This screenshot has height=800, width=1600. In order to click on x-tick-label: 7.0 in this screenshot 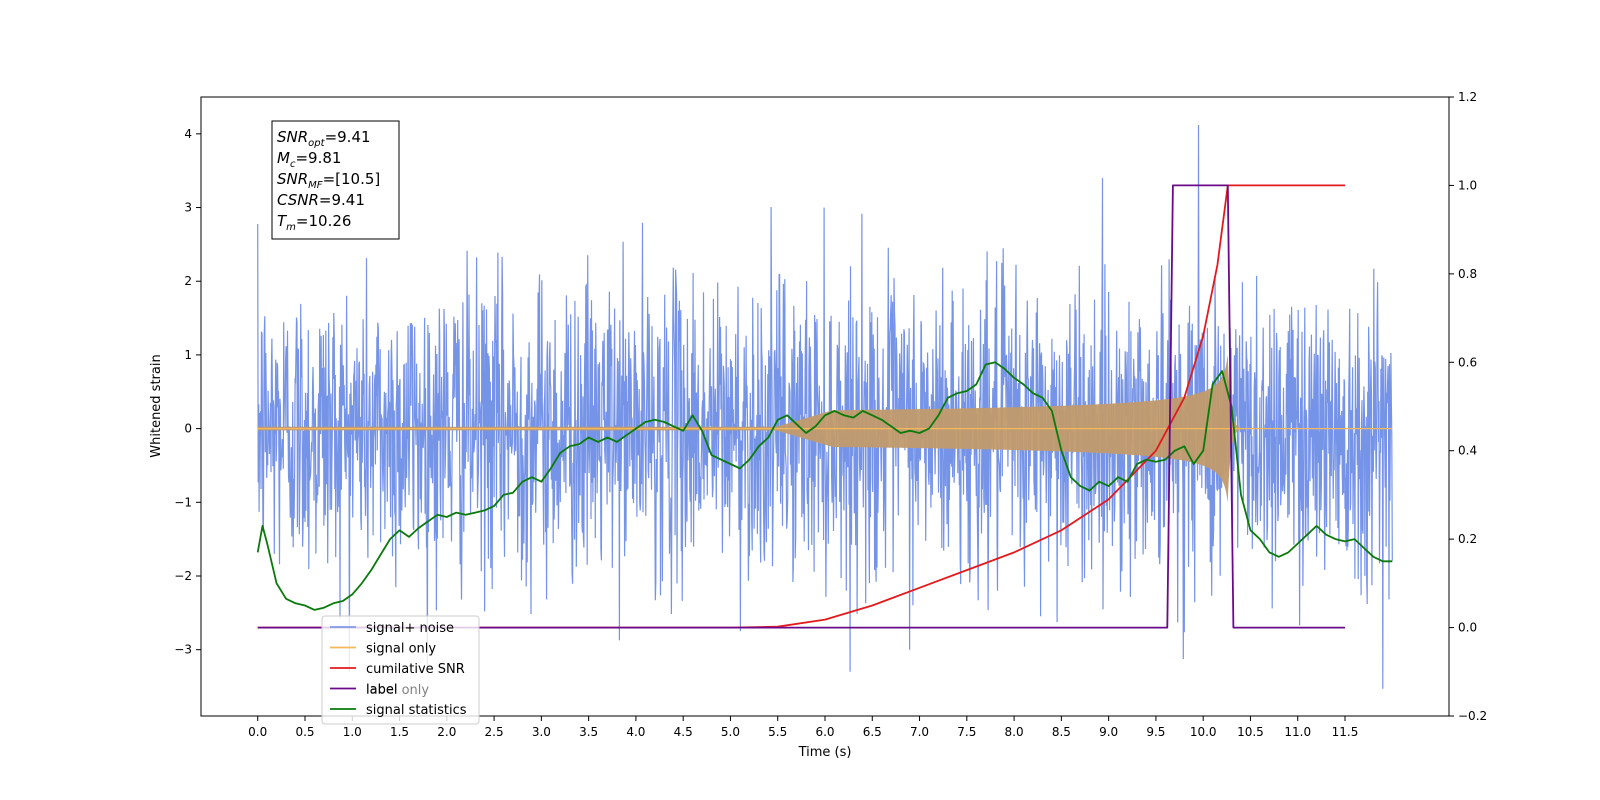, I will do `click(919, 732)`.